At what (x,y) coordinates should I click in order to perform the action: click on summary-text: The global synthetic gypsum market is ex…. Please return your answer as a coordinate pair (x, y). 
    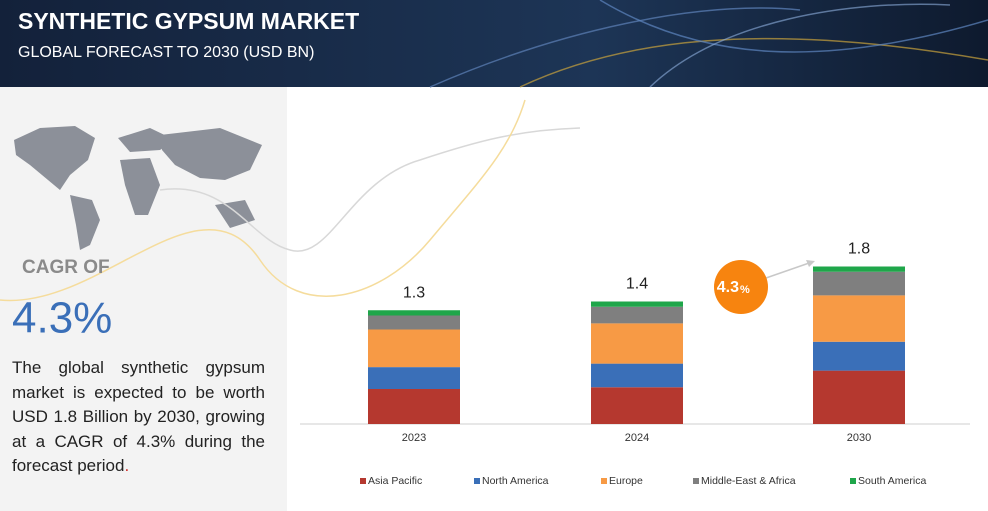
    Looking at the image, I should click on (138, 416).